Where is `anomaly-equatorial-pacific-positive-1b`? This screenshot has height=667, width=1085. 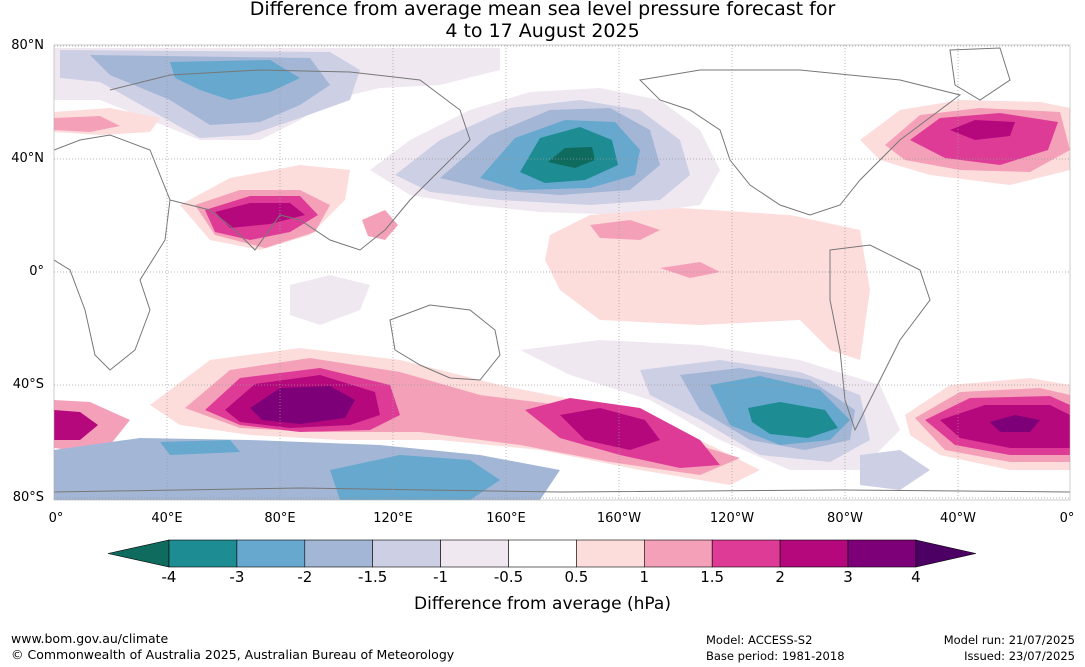 anomaly-equatorial-pacific-positive-1b is located at coordinates (690, 270).